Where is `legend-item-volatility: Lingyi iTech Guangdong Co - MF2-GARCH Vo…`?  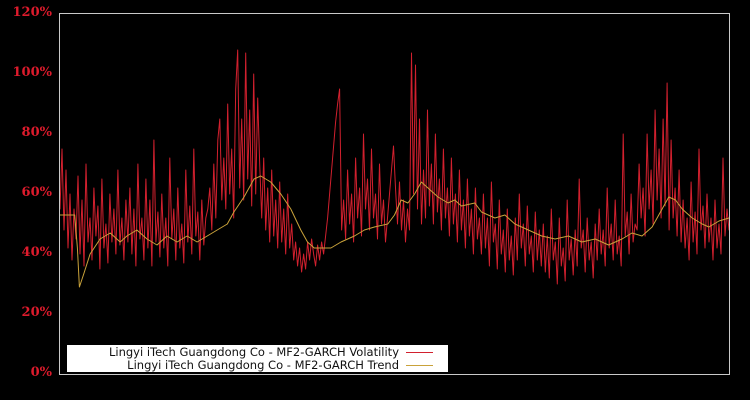
legend-item-volatility: Lingyi iTech Guangdong Co - MF2-GARCH Vo… is located at coordinates (257, 351).